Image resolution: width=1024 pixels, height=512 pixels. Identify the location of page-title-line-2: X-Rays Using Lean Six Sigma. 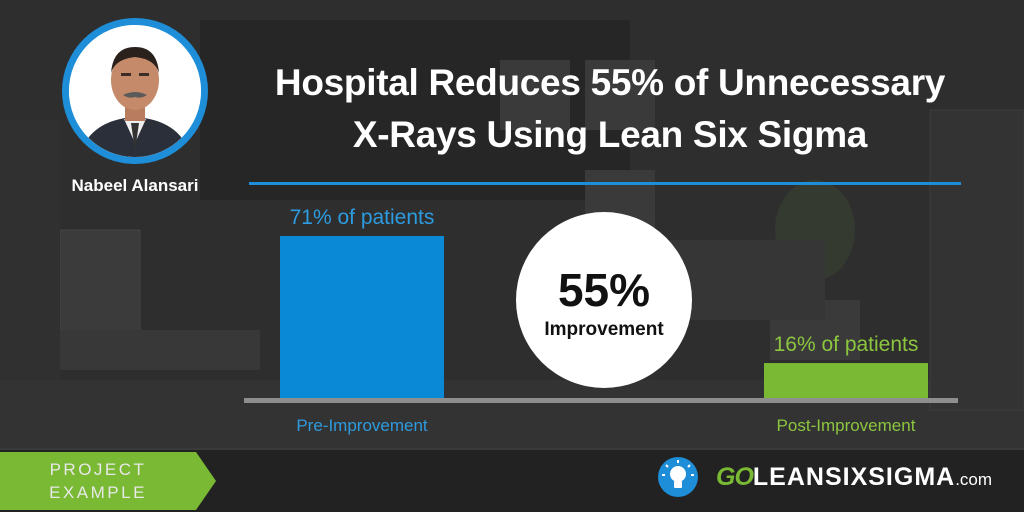
(610, 134).